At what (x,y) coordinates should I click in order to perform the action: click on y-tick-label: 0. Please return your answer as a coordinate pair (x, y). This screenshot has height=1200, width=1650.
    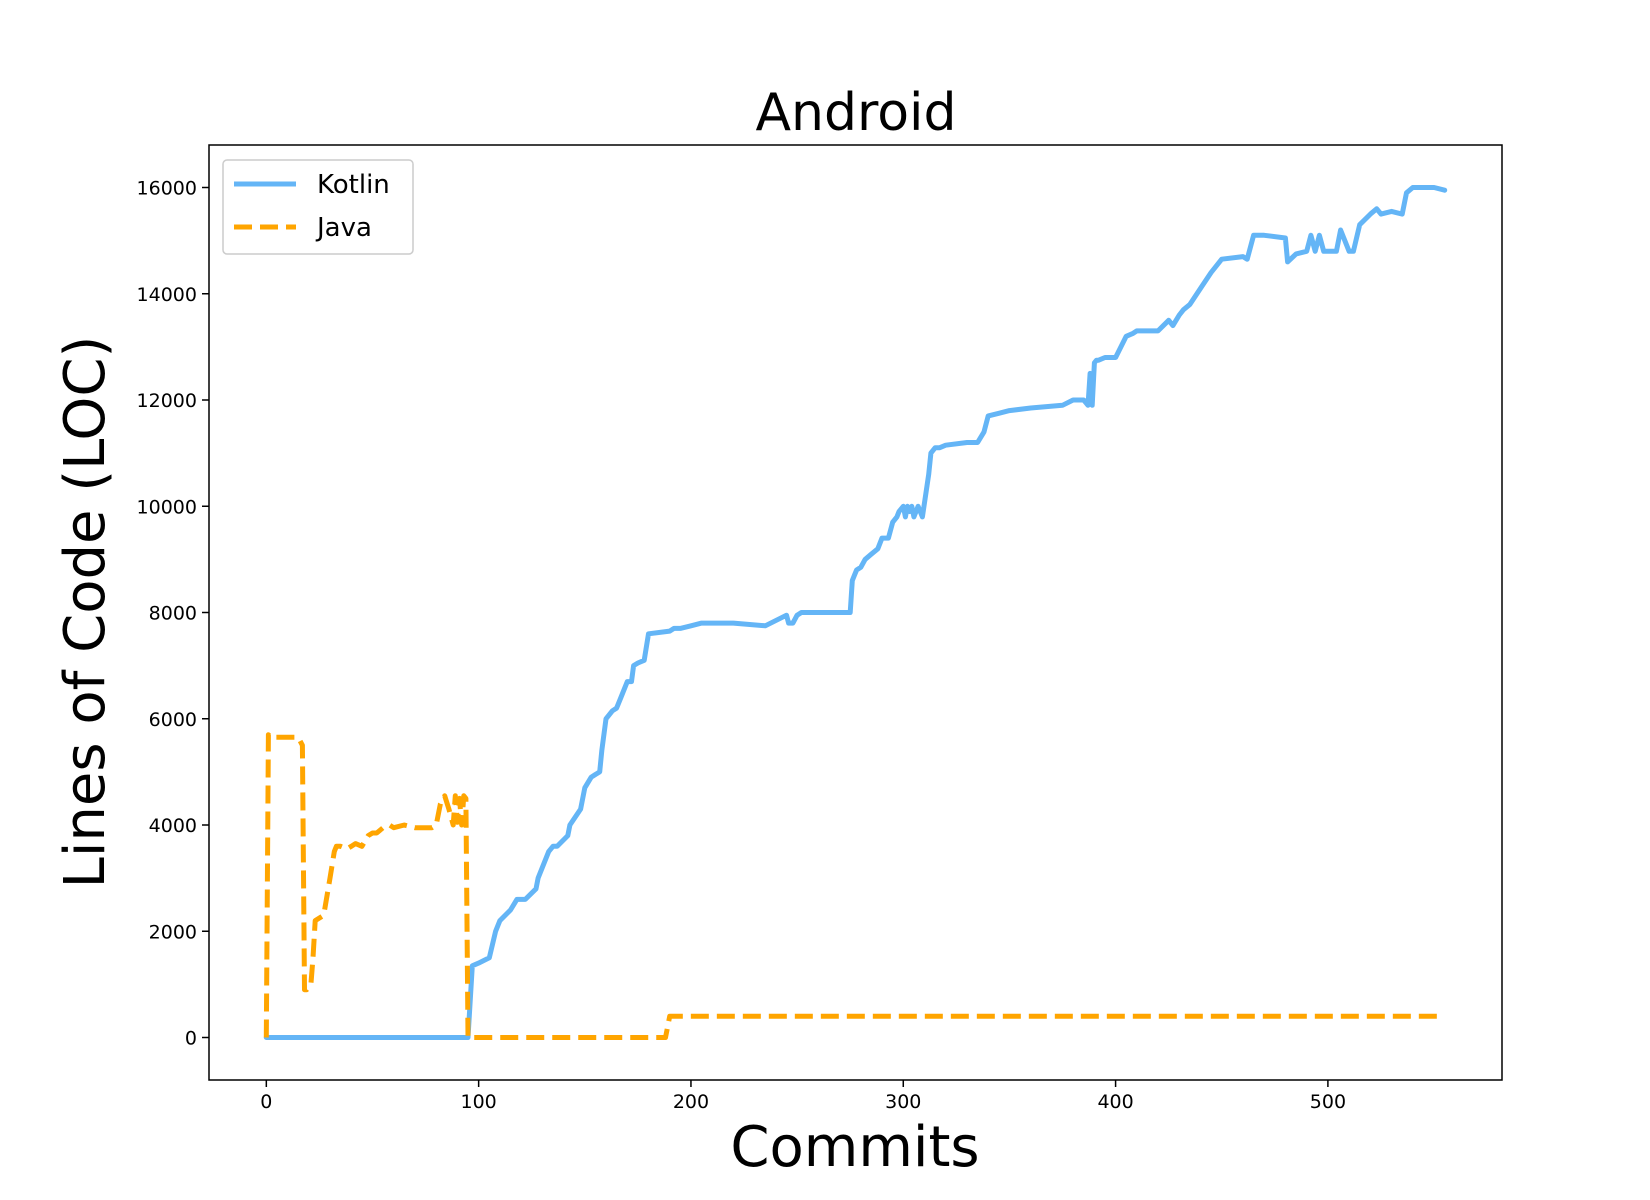
    Looking at the image, I should click on (191, 1039).